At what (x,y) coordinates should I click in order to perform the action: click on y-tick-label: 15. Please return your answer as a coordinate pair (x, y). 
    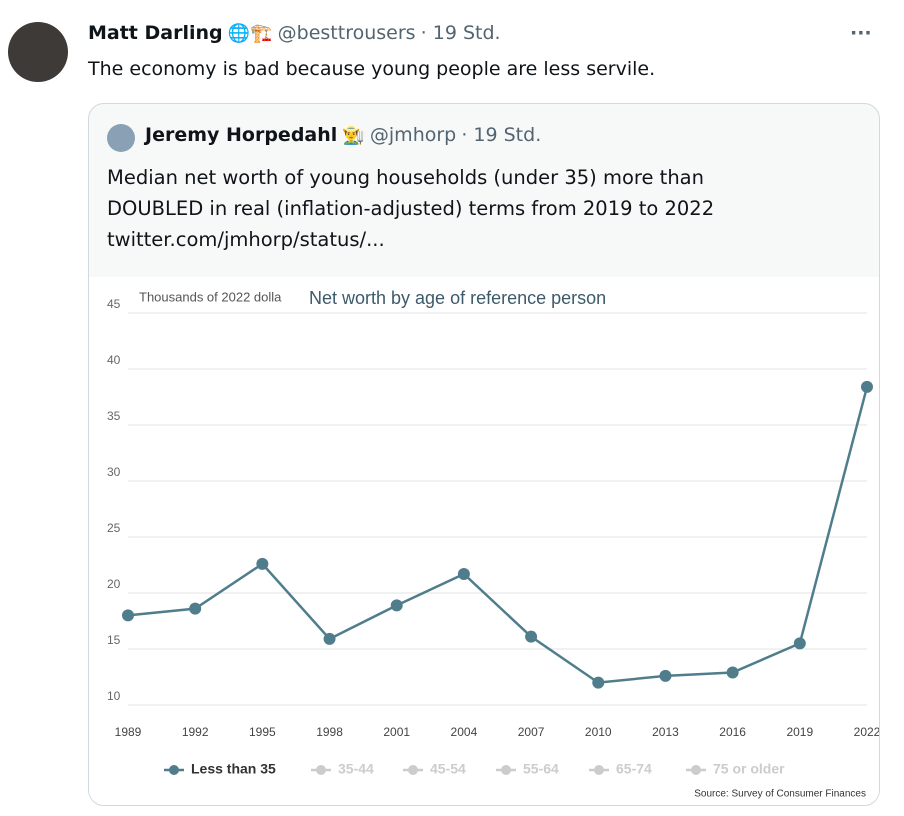
    Looking at the image, I should click on (114, 640).